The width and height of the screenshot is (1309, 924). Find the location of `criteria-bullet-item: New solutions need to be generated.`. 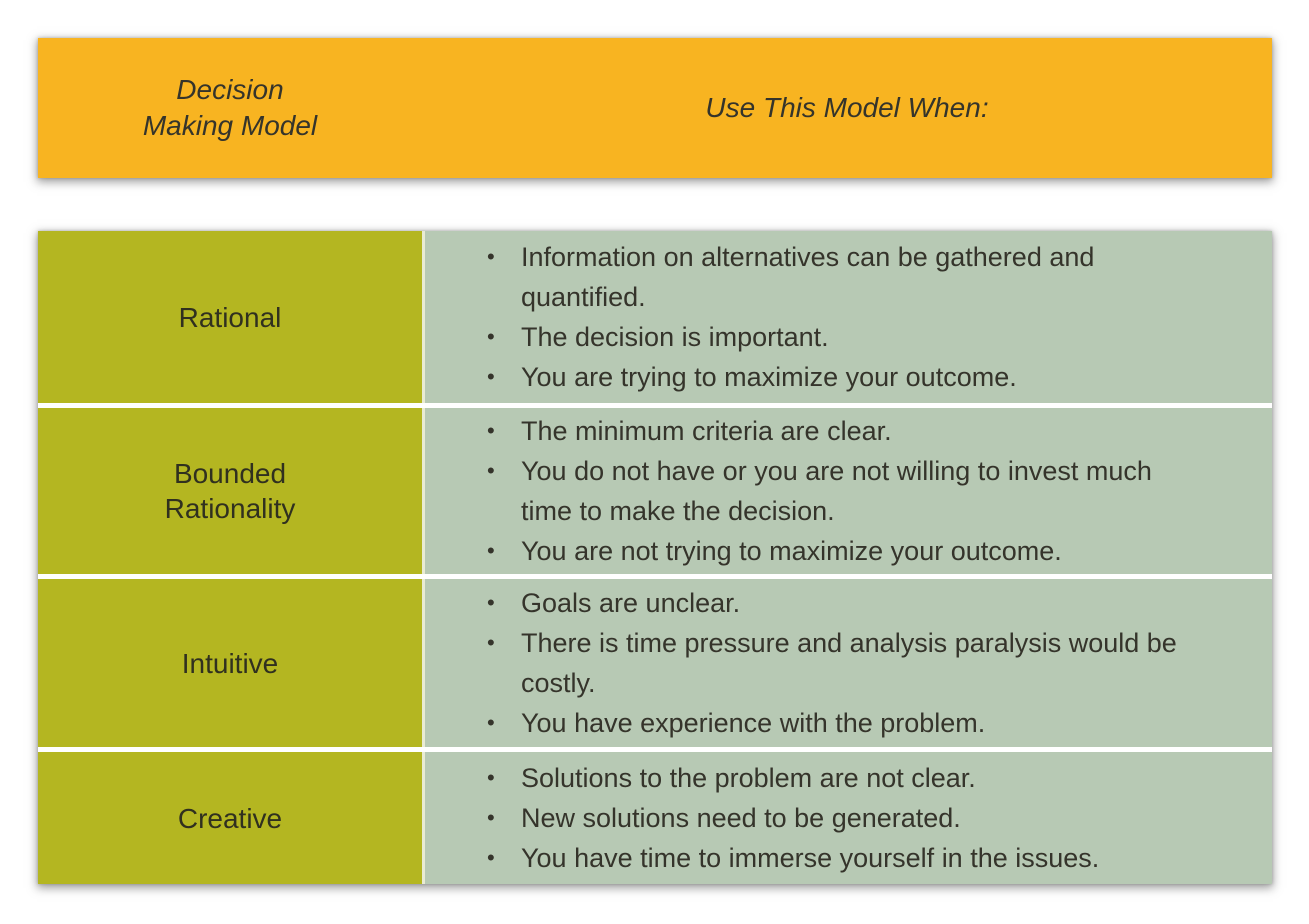

criteria-bullet-item: New solutions need to be generated. is located at coordinates (831, 818).